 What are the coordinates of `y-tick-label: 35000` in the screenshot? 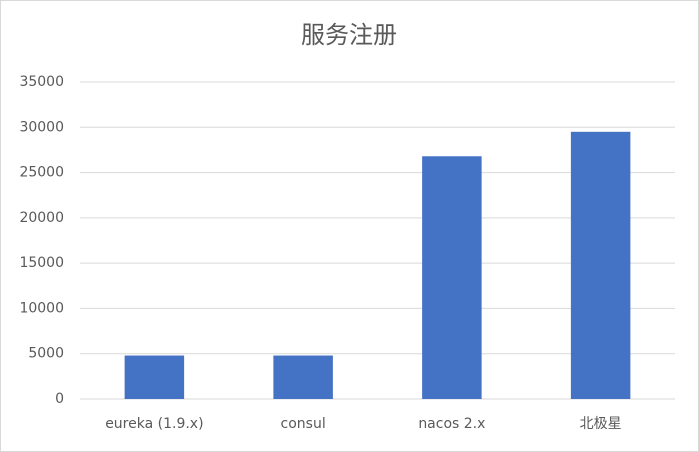 It's located at (41, 82).